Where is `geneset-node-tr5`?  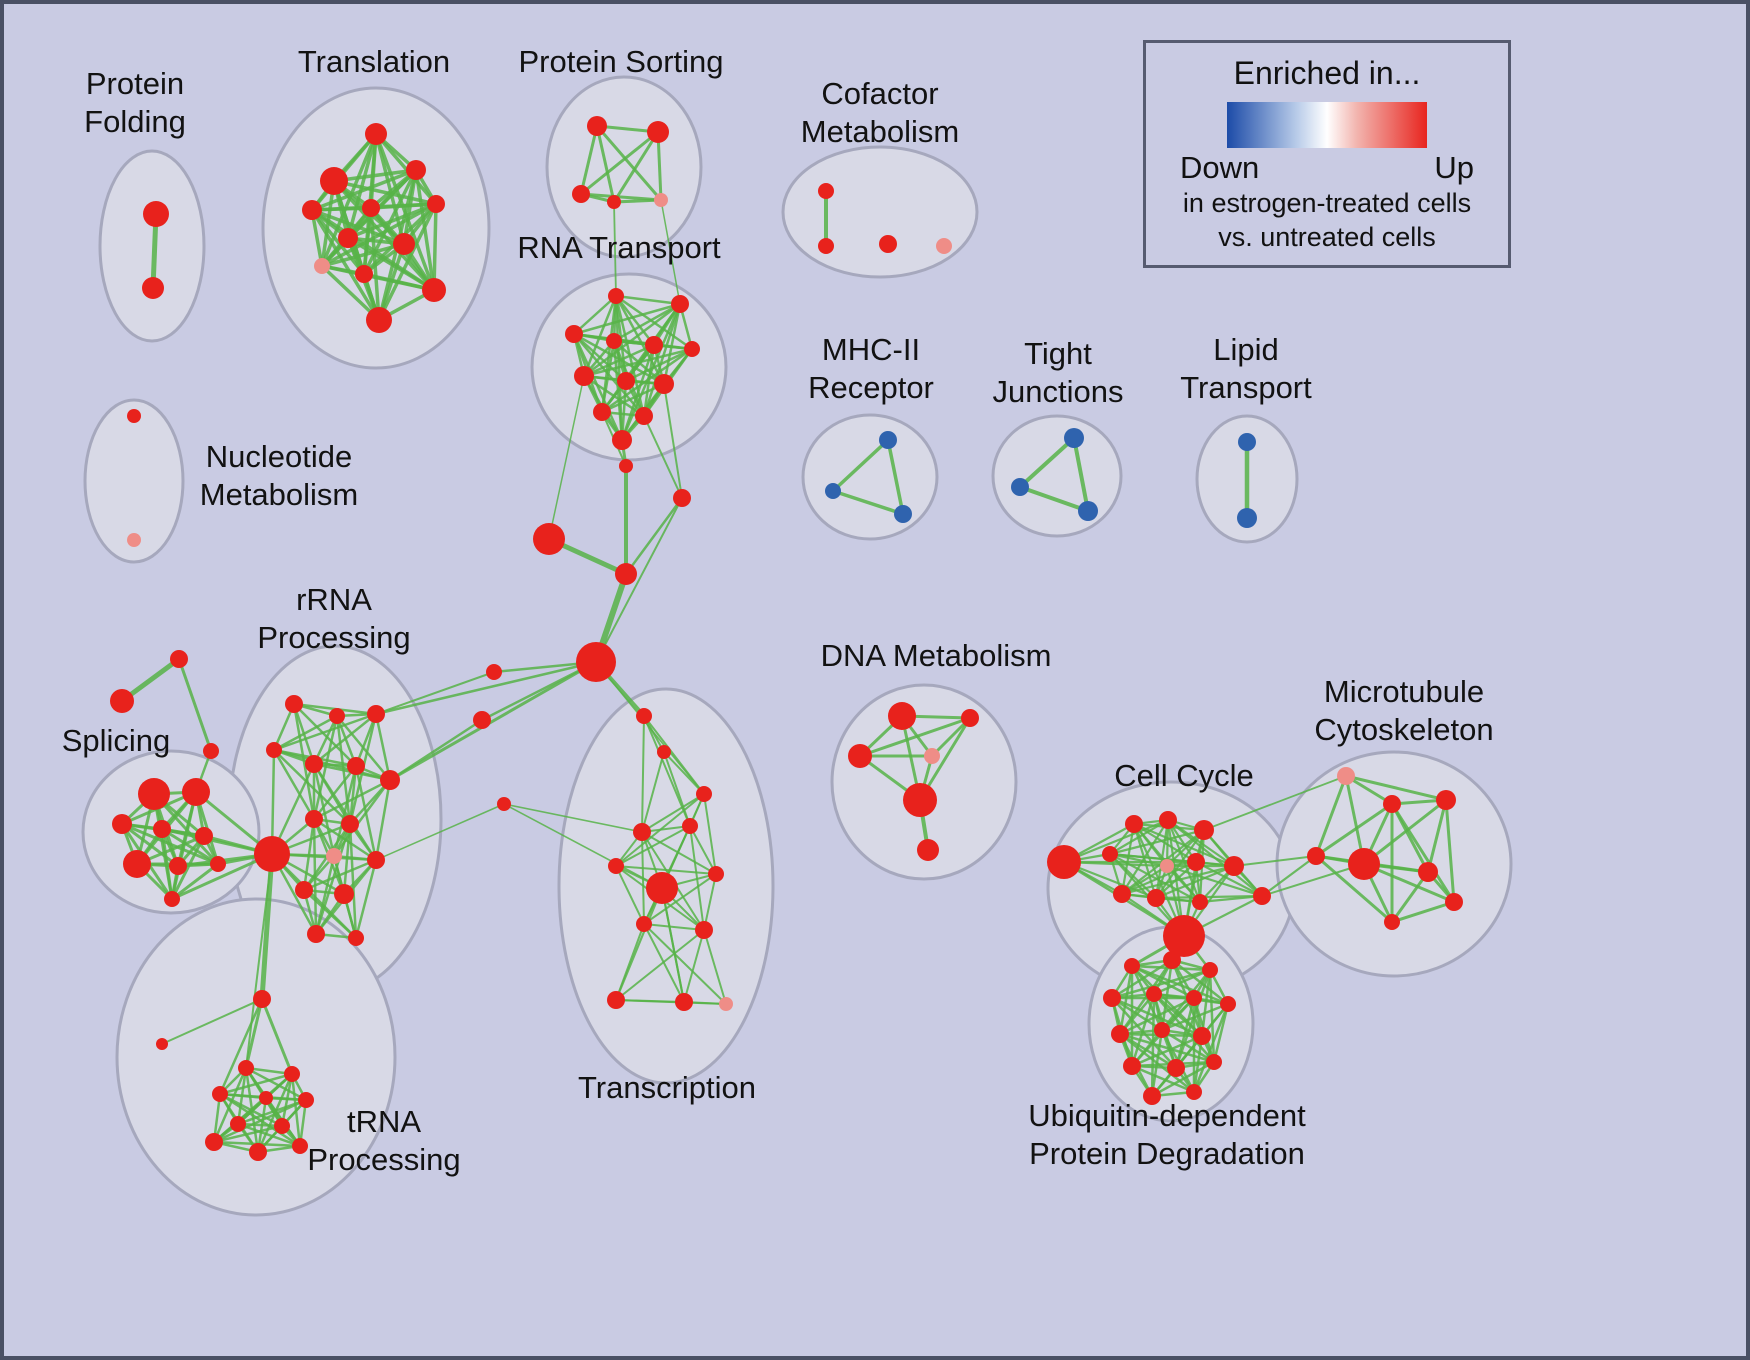 geneset-node-tr5 is located at coordinates (371, 208).